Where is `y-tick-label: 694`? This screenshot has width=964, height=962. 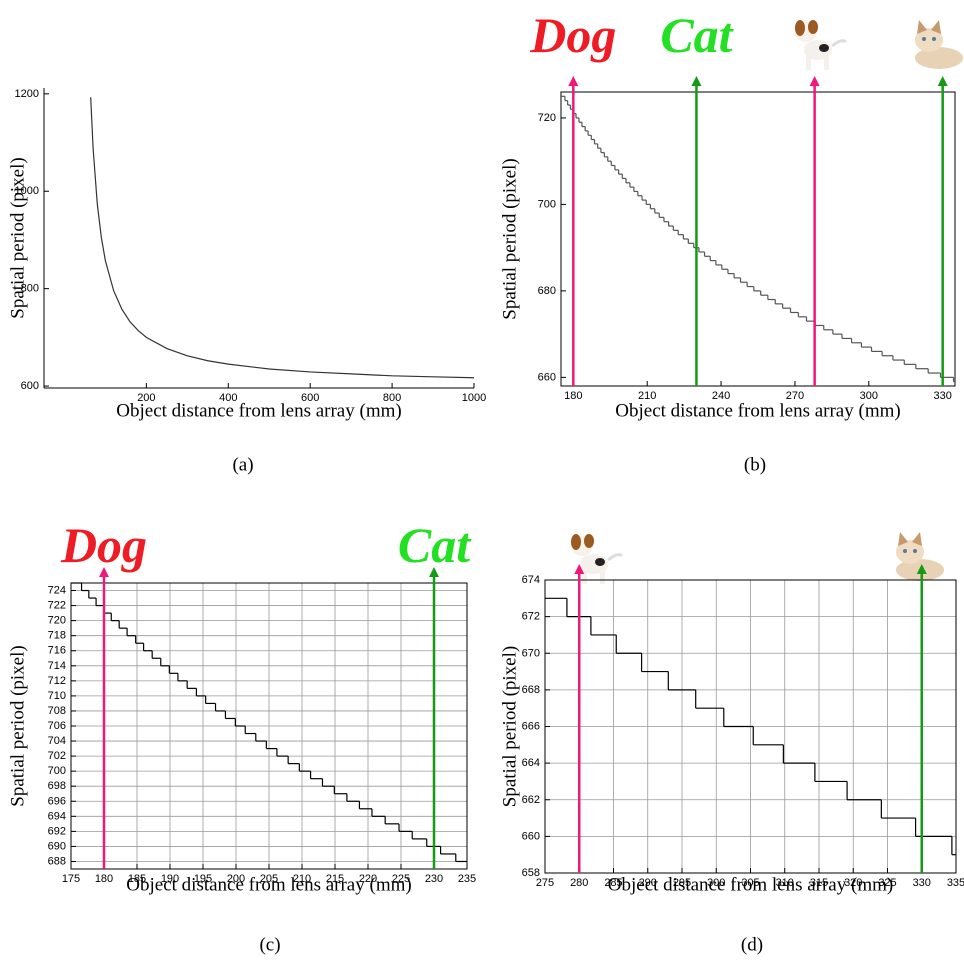 y-tick-label: 694 is located at coordinates (57, 816).